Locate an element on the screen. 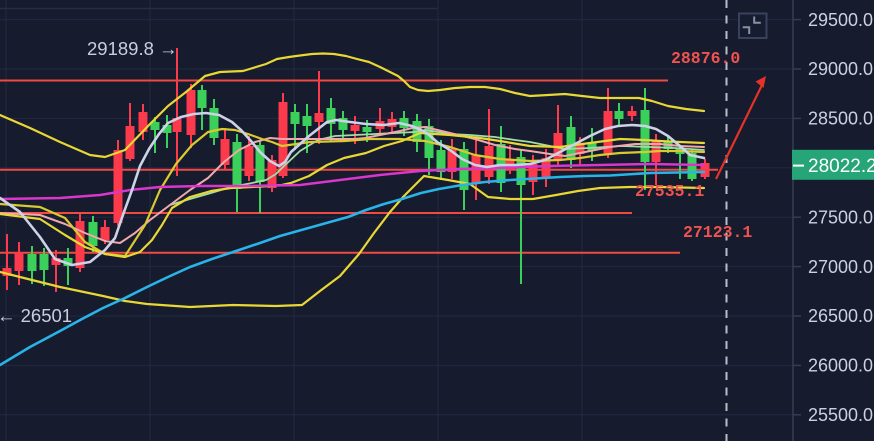 The image size is (874, 441). svg-text: 26000.0 is located at coordinates (840, 366).